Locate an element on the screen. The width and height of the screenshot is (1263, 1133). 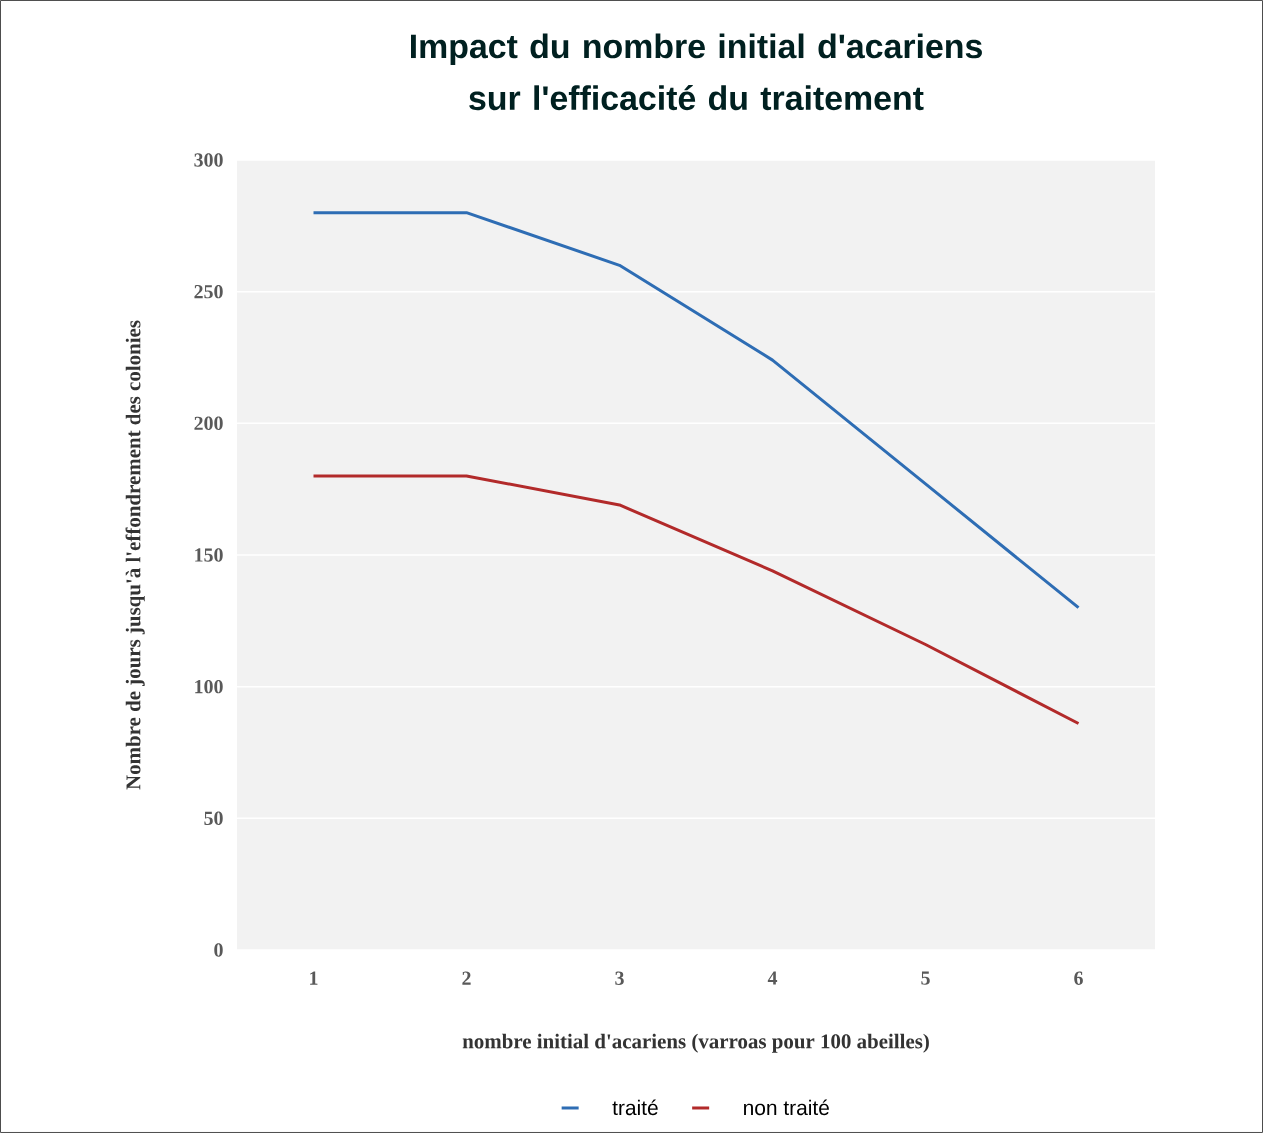
chart-title: Impact du nombre initial d'acariens sur l'efficacité du traitement is located at coordinates (696, 72).